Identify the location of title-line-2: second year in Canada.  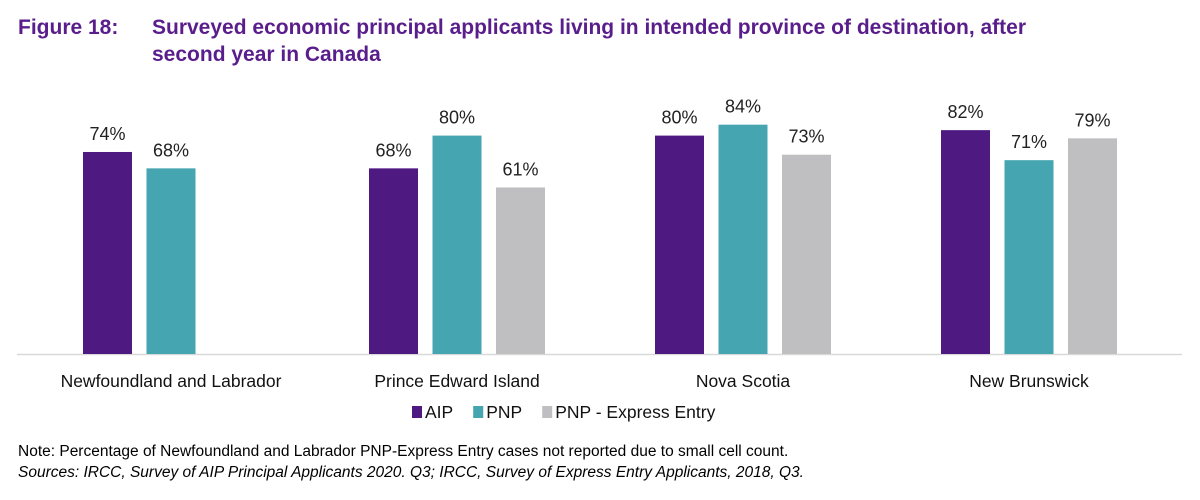
(266, 54).